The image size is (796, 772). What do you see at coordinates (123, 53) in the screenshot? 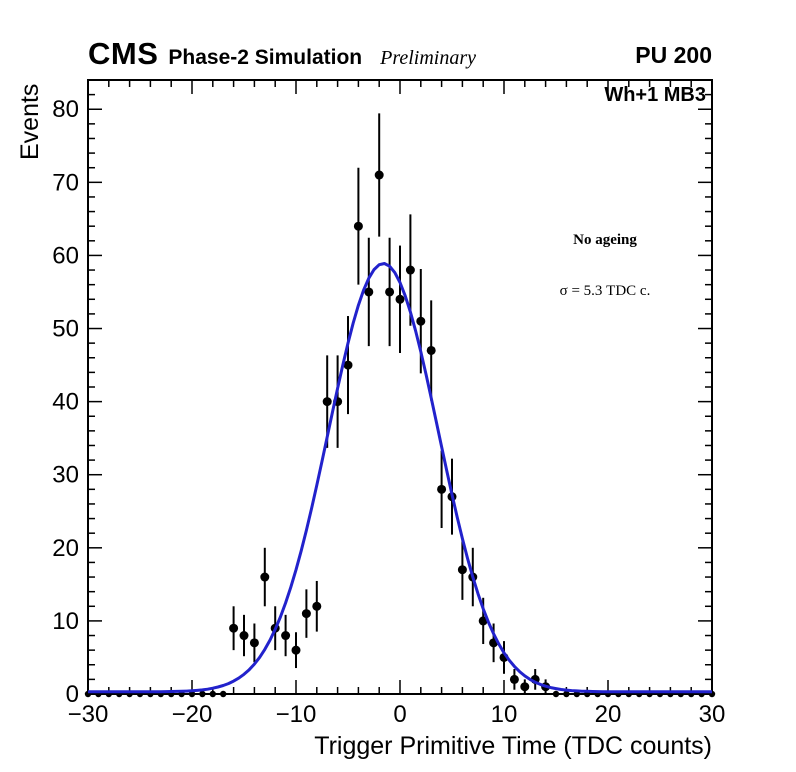
I see `experiment-logo: CMS` at bounding box center [123, 53].